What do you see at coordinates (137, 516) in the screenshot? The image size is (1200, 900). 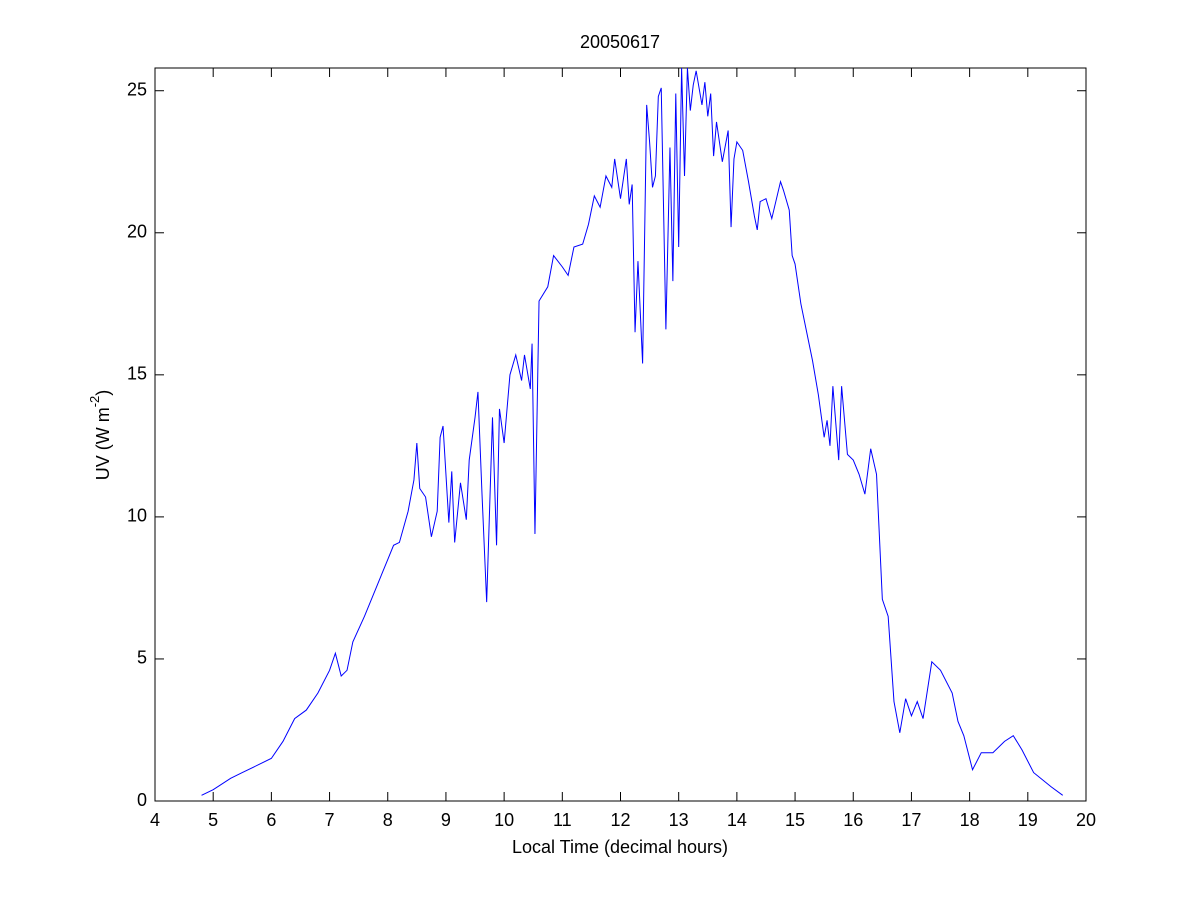 I see `y-tick-label: 10` at bounding box center [137, 516].